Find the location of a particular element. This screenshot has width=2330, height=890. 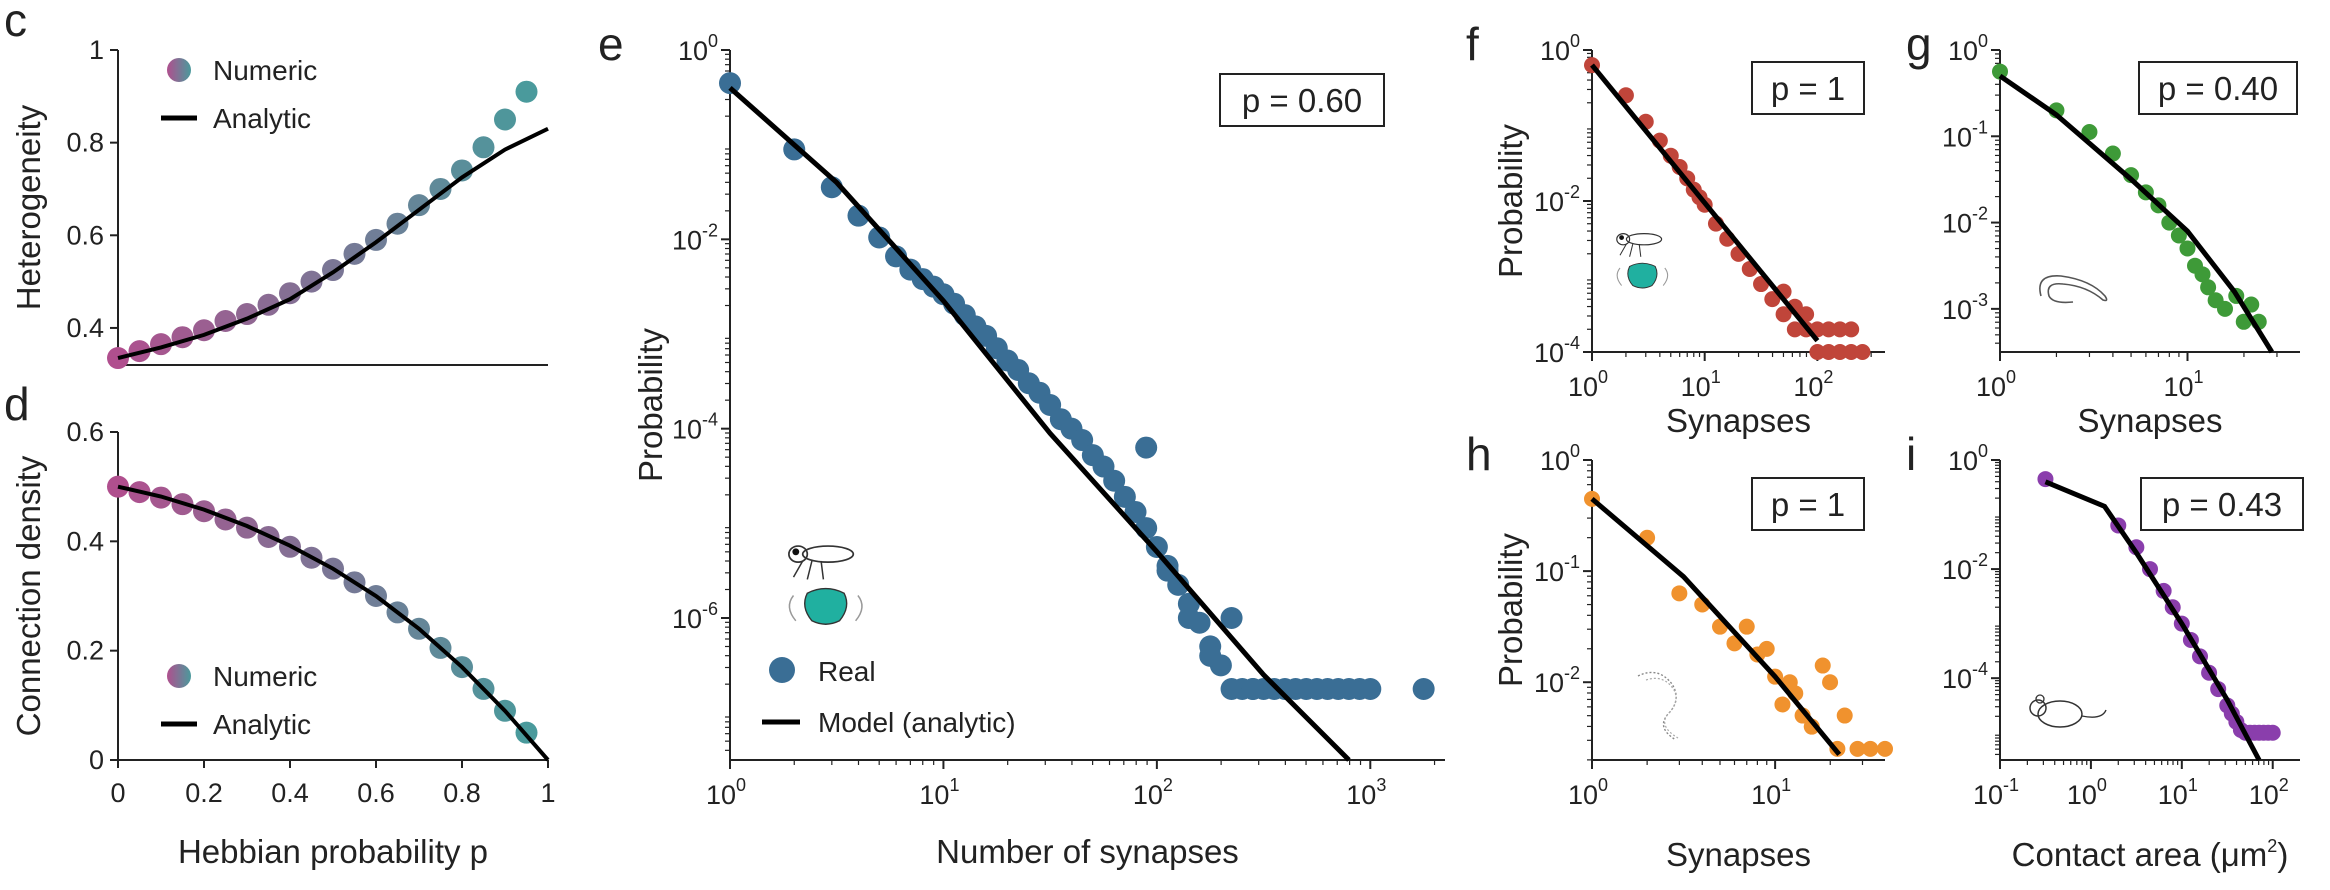

panel-c-label: c is located at coordinates (15, 23).